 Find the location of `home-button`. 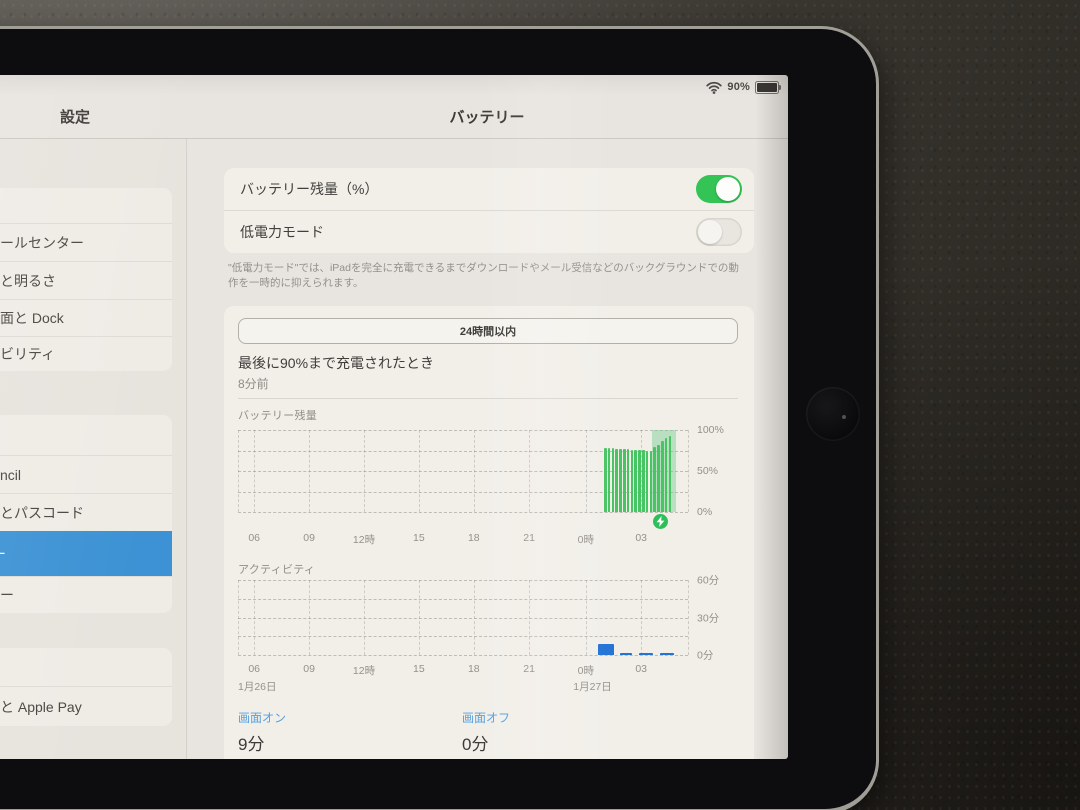

home-button is located at coordinates (833, 414).